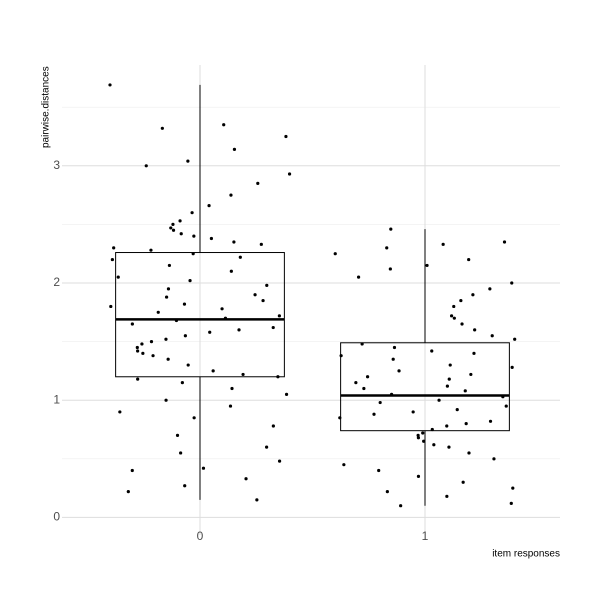 Image resolution: width=600 pixels, height=600 pixels. I want to click on x-axis-label: item responses, so click(526, 554).